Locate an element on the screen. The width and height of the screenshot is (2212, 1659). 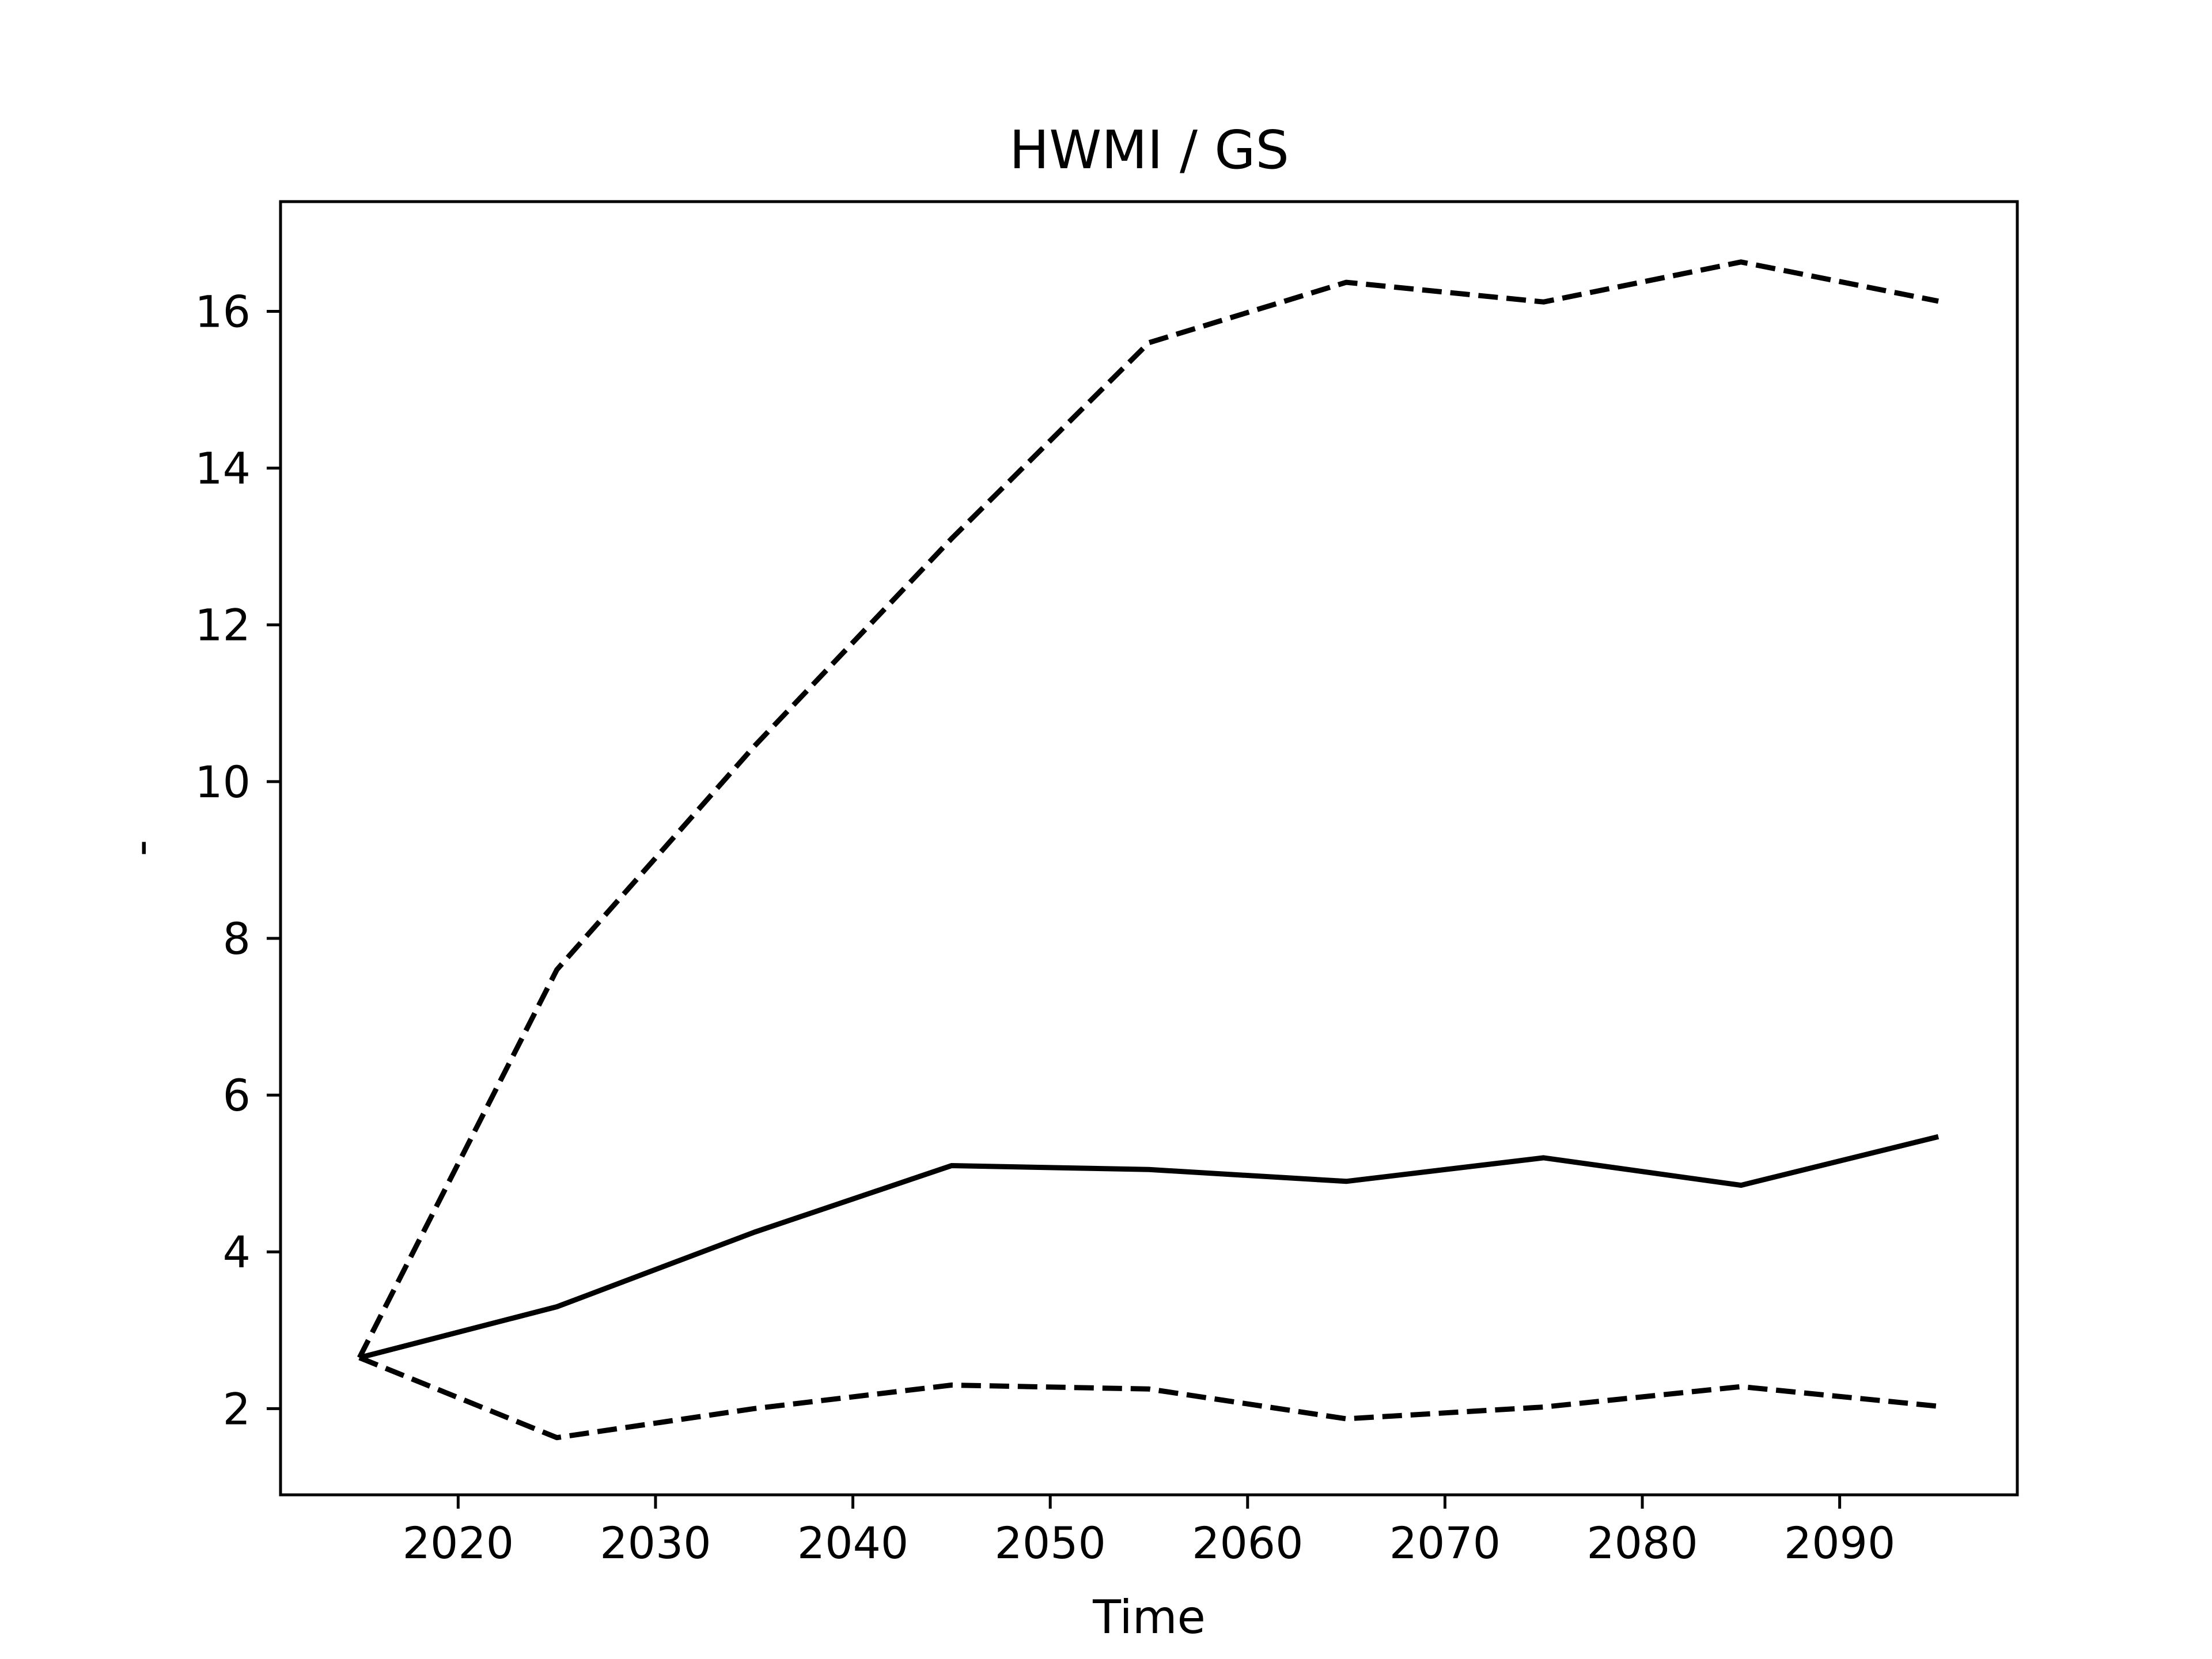
x-tick-label: 2020 is located at coordinates (458, 1543).